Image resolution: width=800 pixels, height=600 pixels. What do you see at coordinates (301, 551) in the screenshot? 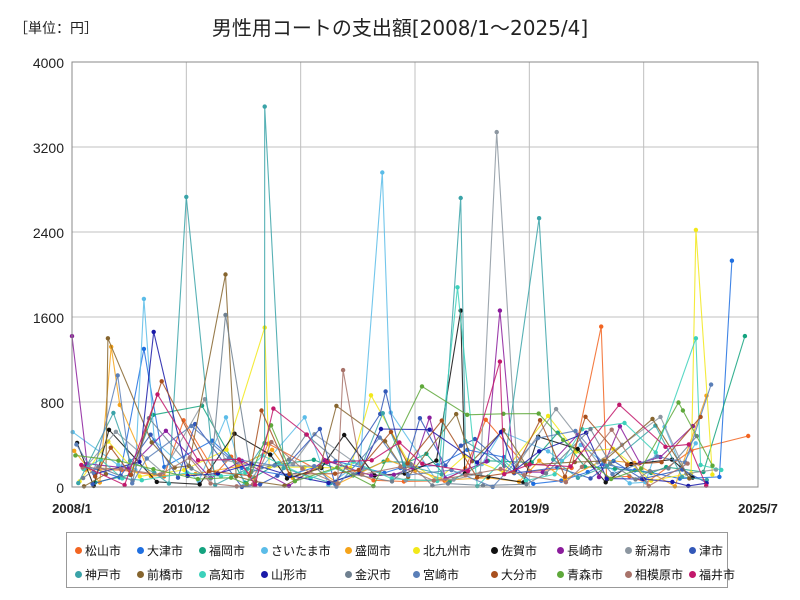
I see `legend-label: さいたま市` at bounding box center [301, 551].